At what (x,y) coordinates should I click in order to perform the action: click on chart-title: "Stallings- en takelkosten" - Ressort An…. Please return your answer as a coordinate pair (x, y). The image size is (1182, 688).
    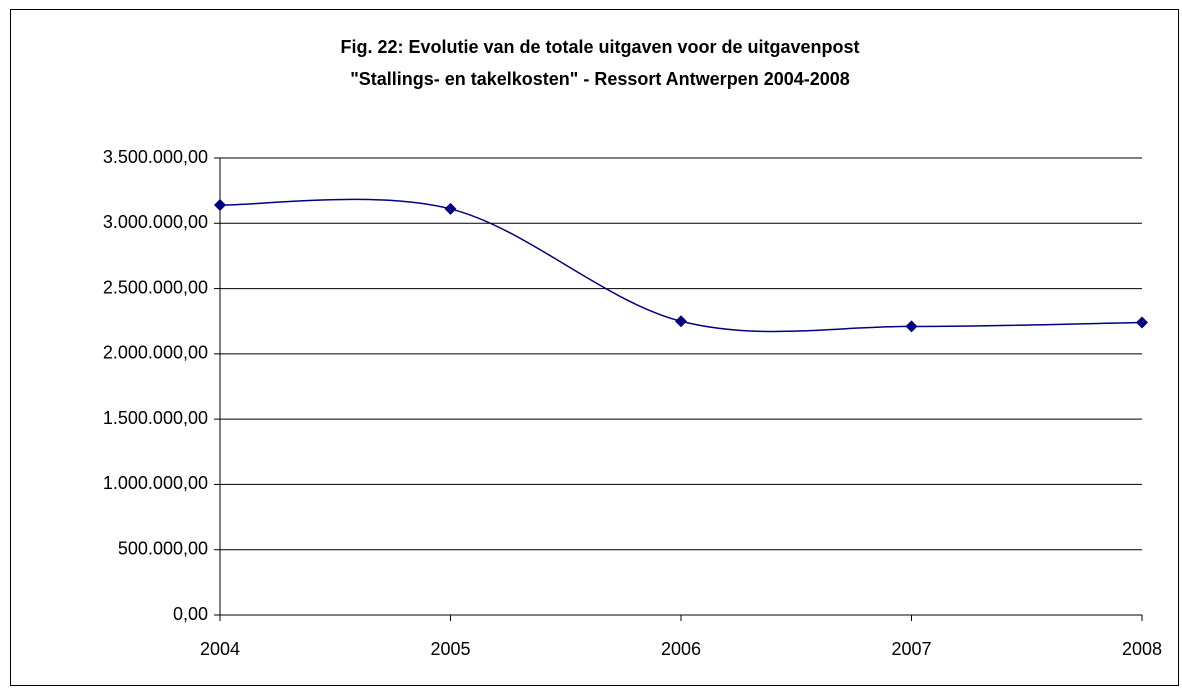
    Looking at the image, I should click on (600, 79).